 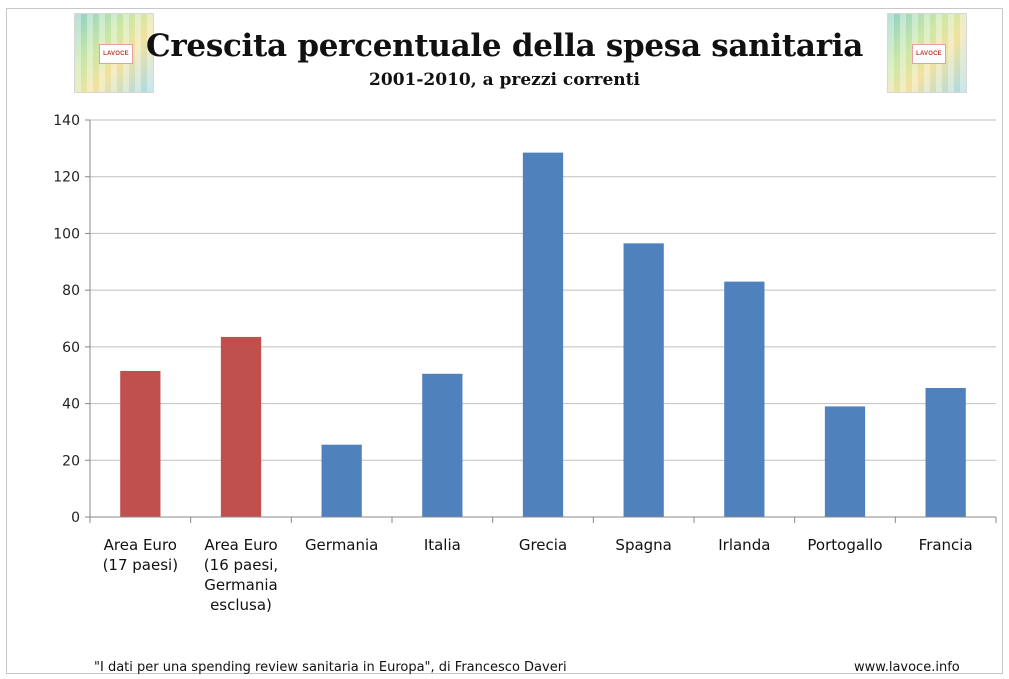 I want to click on y-tick-label: 100, so click(x=66, y=234).